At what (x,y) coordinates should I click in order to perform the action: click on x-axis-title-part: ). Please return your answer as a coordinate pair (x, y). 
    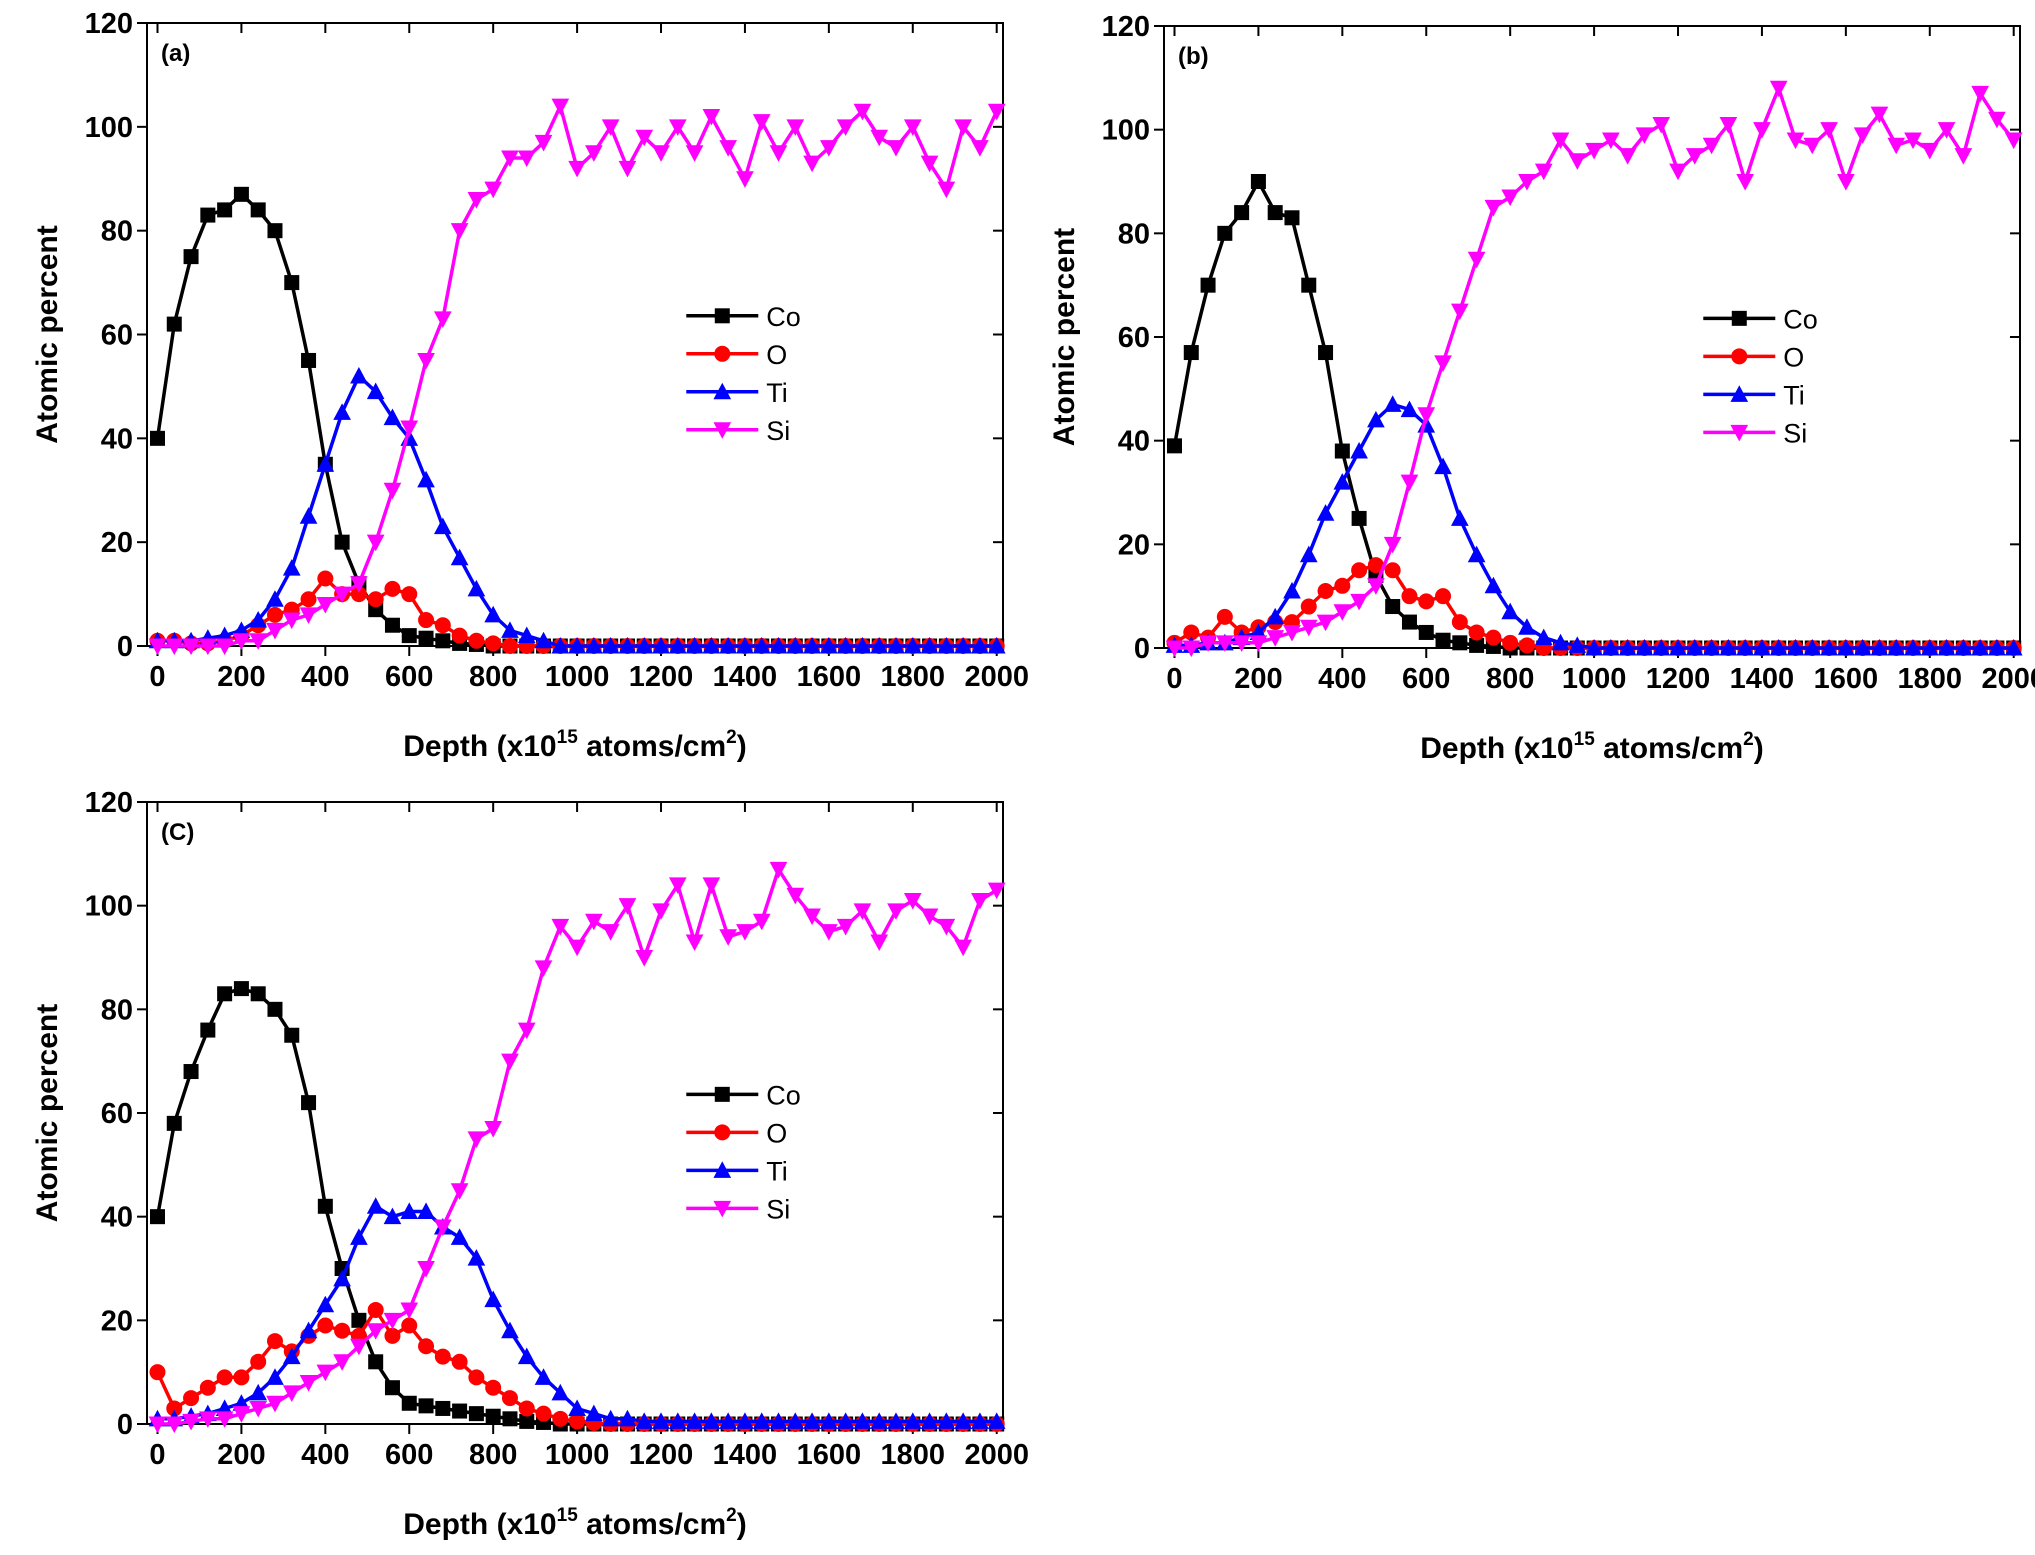
    Looking at the image, I should click on (1759, 748).